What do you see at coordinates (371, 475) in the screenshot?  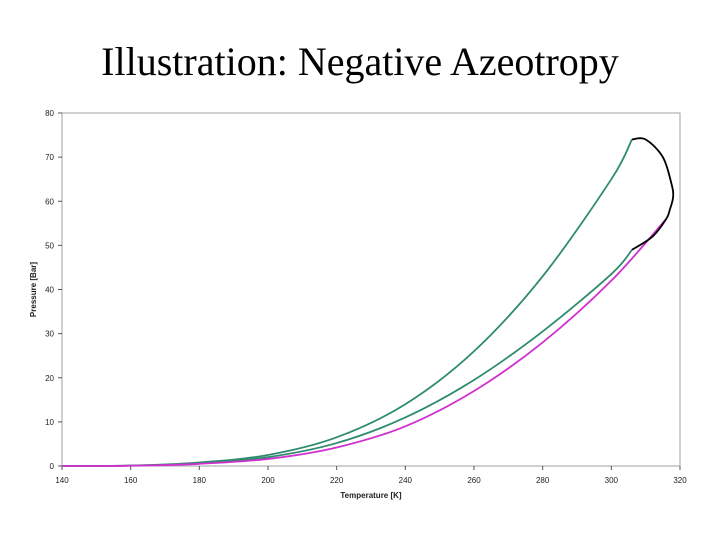 I see `x-axis-ticks: 140 160 180 200 220 240 260 280 300 320` at bounding box center [371, 475].